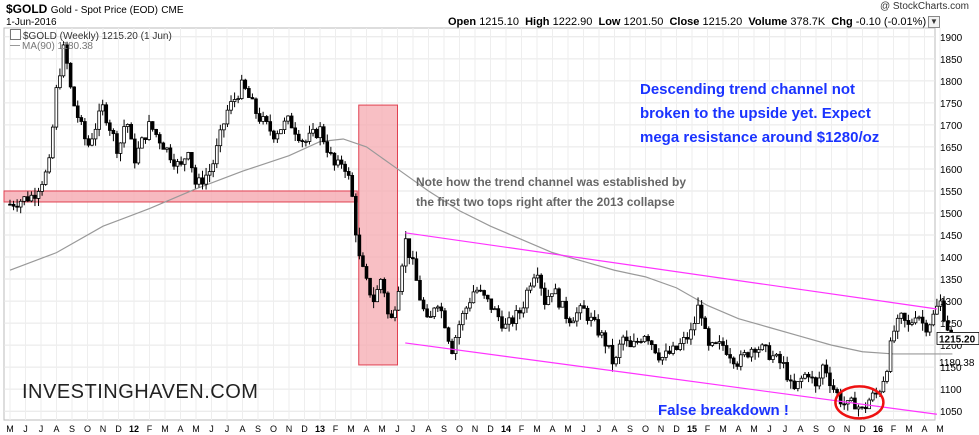  What do you see at coordinates (671, 378) in the screenshot?
I see `channel-lower-line` at bounding box center [671, 378].